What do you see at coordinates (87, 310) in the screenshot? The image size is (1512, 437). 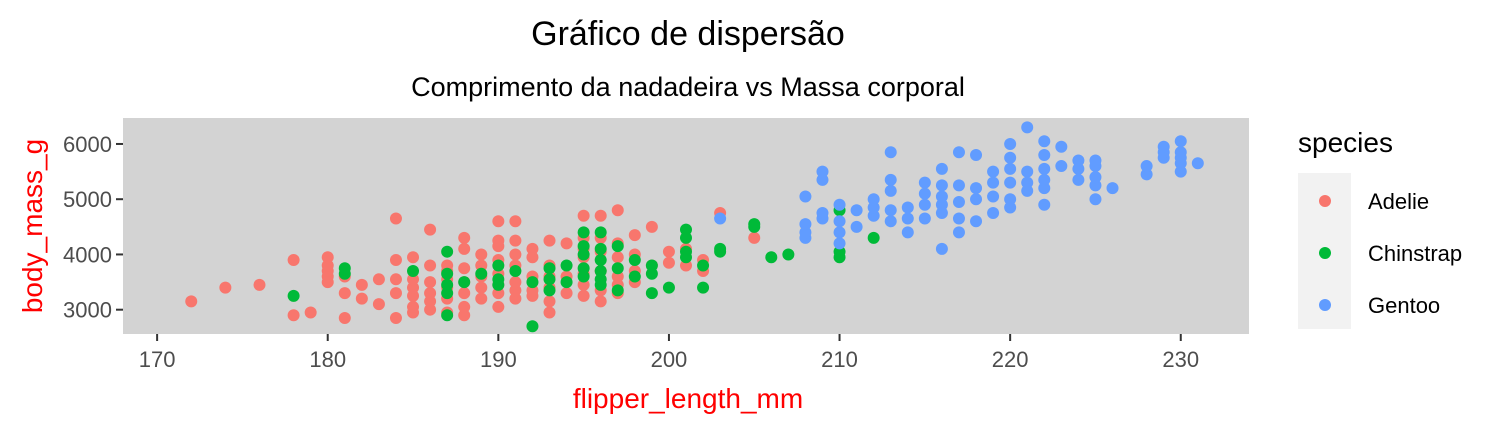 I see `y-tick-label: 3000` at bounding box center [87, 310].